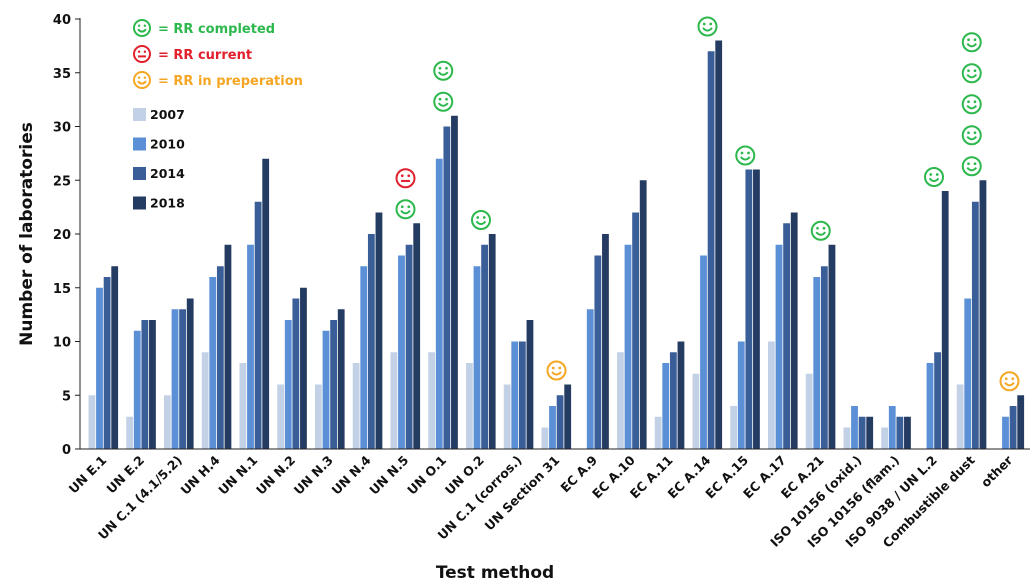 The image size is (1030, 586). I want to click on bar-ec-a-17-2014, so click(786, 336).